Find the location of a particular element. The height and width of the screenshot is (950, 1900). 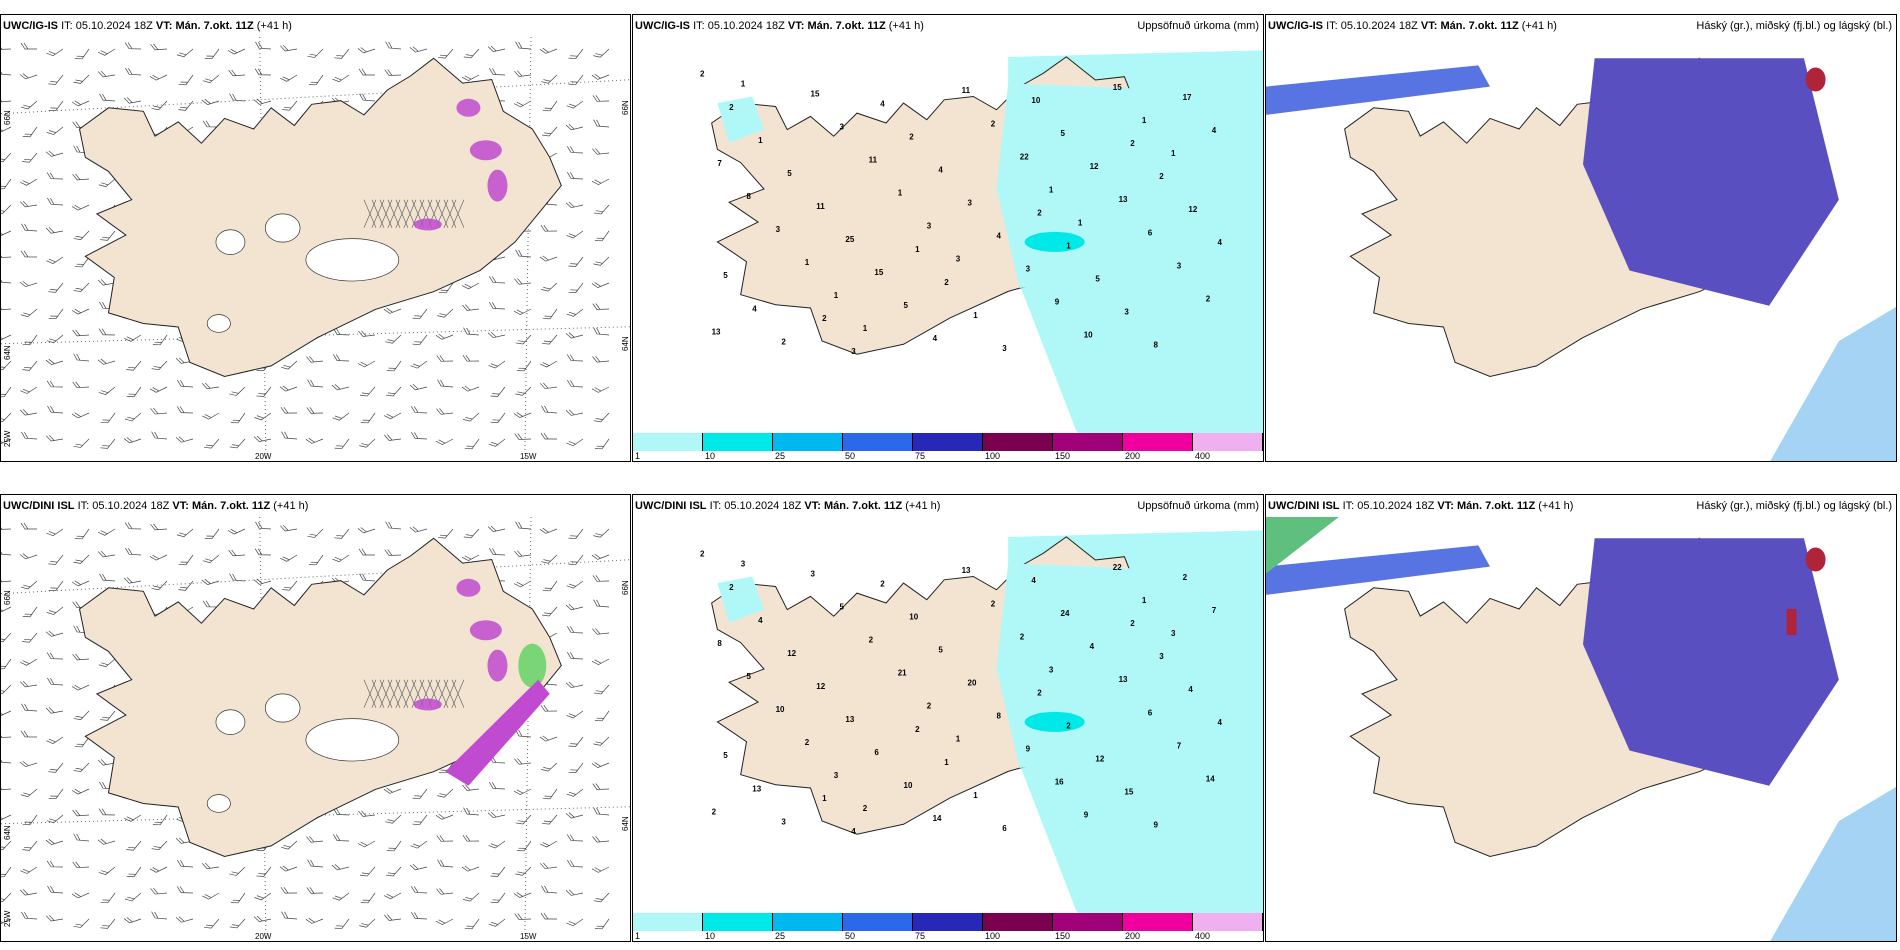

lon-label-20w: 20W is located at coordinates (263, 456).